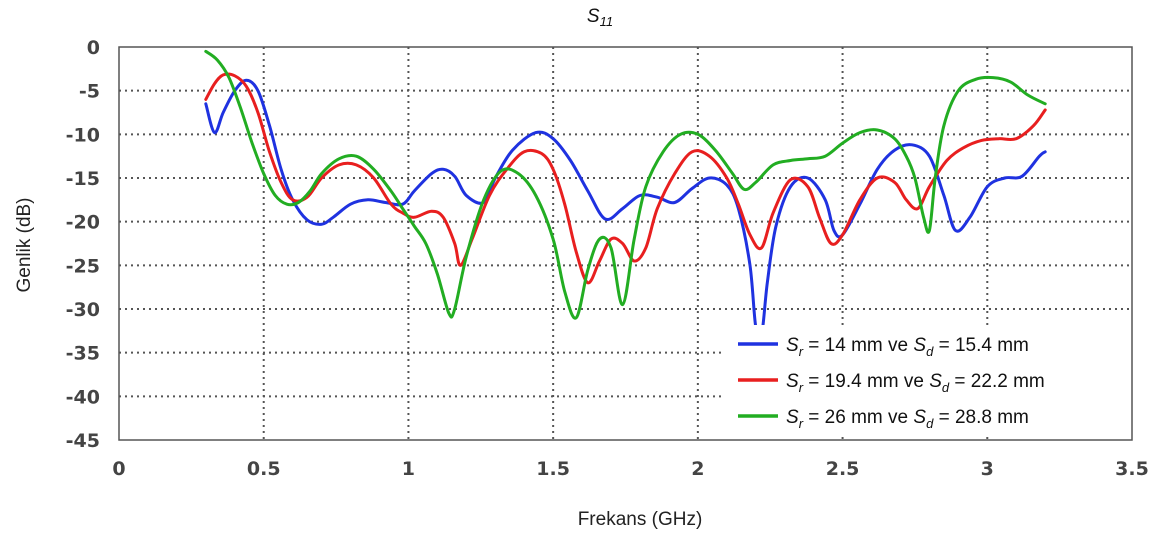 This screenshot has width=1168, height=536. What do you see at coordinates (907, 419) in the screenshot?
I see `legend-label-3: Sr = 26 mm ve Sd = 28.8 mm` at bounding box center [907, 419].